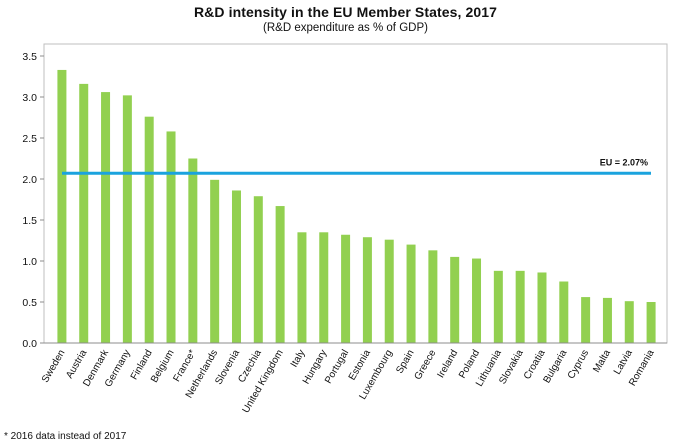 This screenshot has width=691, height=448. Describe the element at coordinates (623, 362) in the screenshot. I see `x-tick-label: Latvia` at that location.